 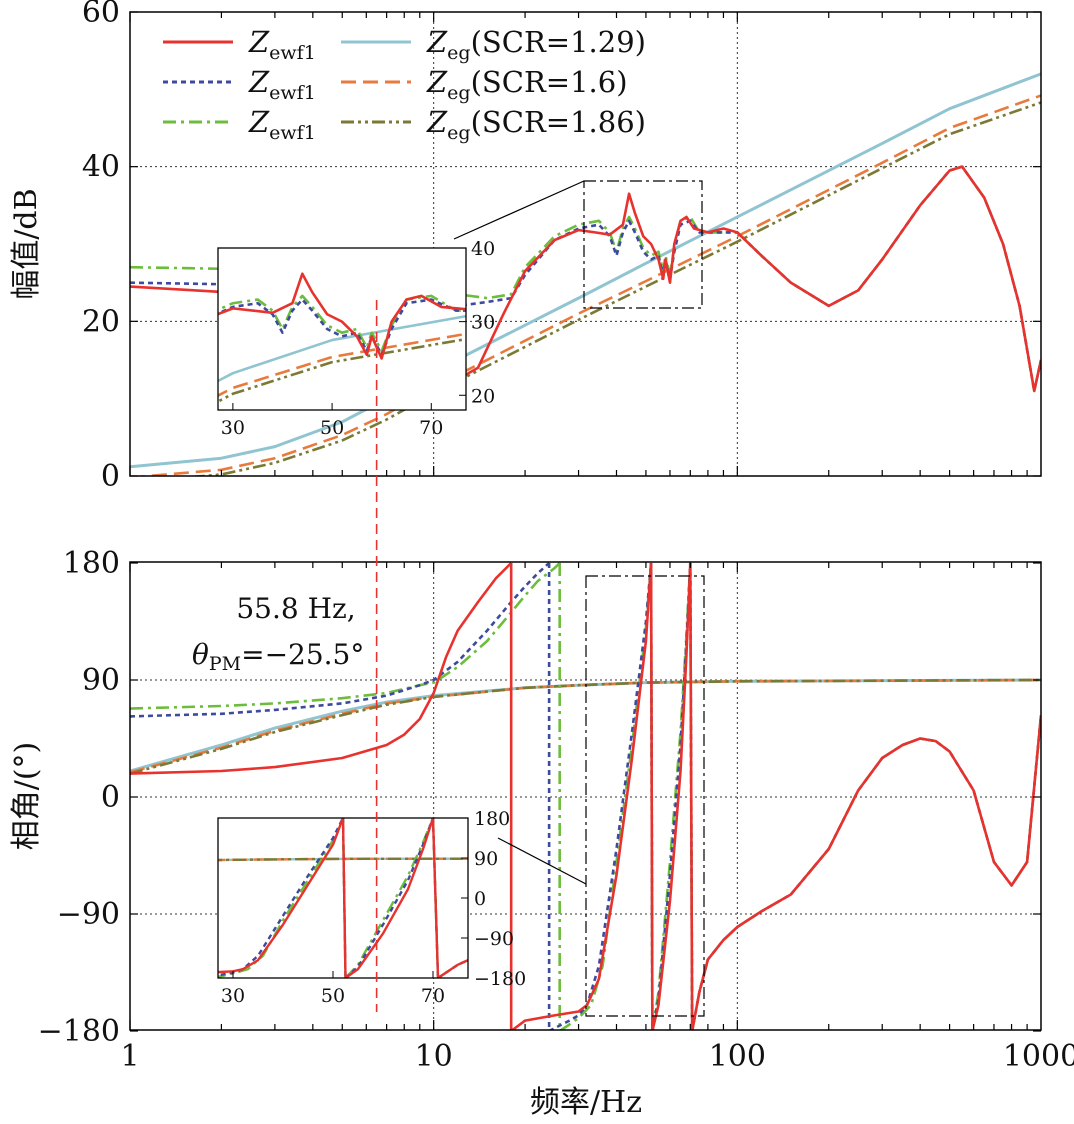 I want to click on y-tick-label: 60, so click(x=101, y=15).